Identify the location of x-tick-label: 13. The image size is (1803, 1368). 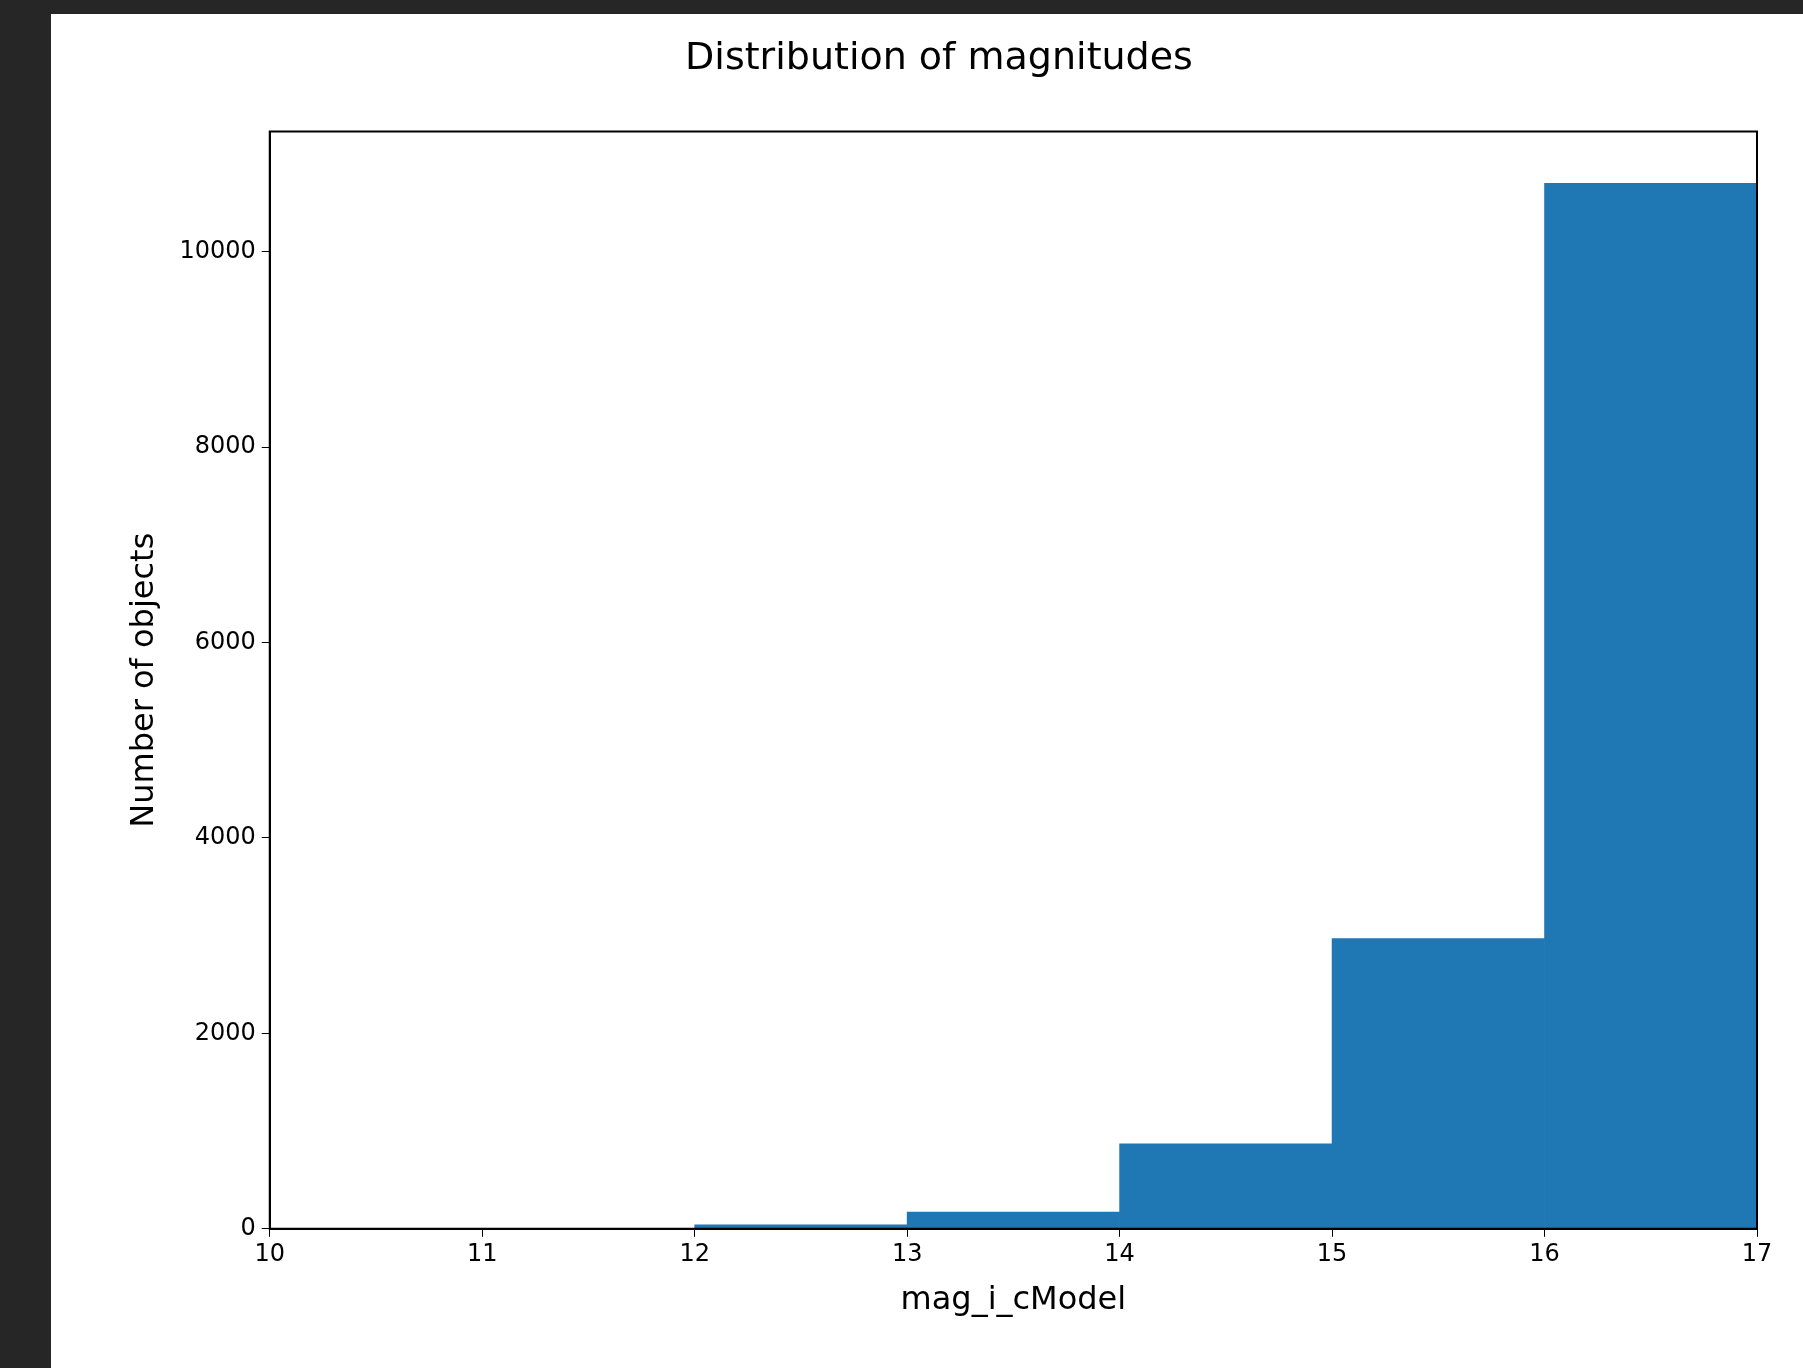
(907, 1253).